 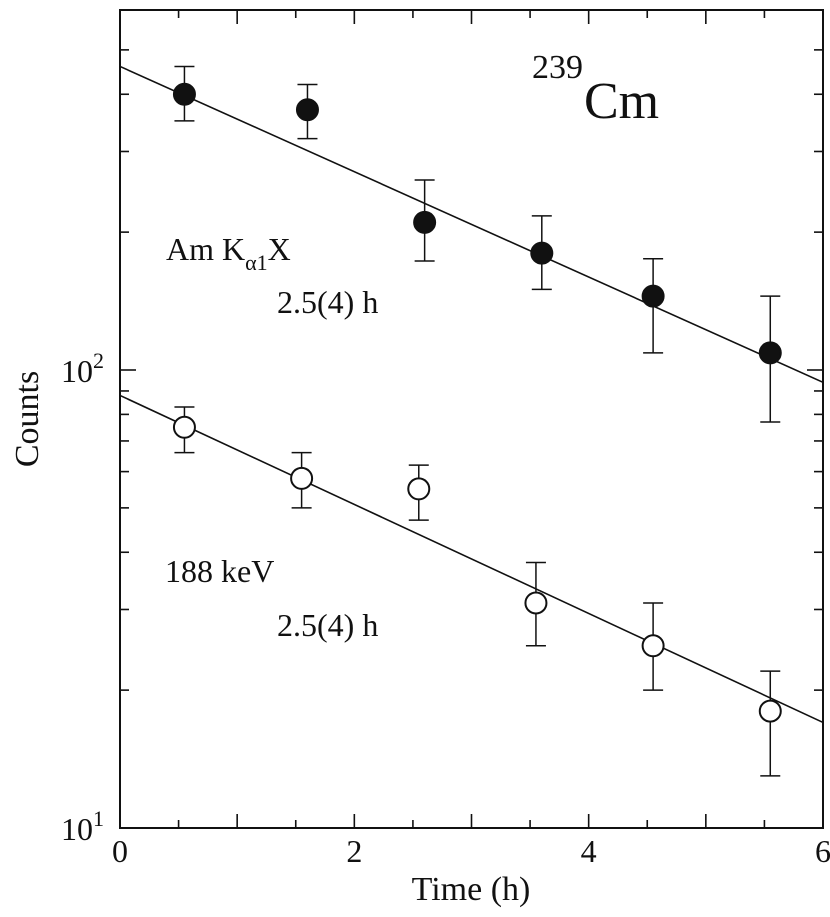 I want to click on series-label-am-kx-name: Am Kα1X, so click(x=228, y=253).